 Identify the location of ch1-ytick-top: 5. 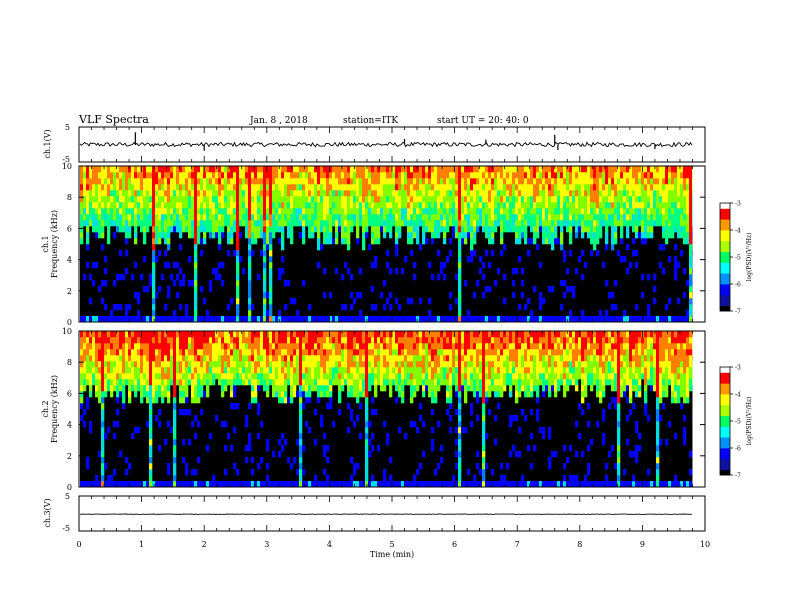
(67, 127).